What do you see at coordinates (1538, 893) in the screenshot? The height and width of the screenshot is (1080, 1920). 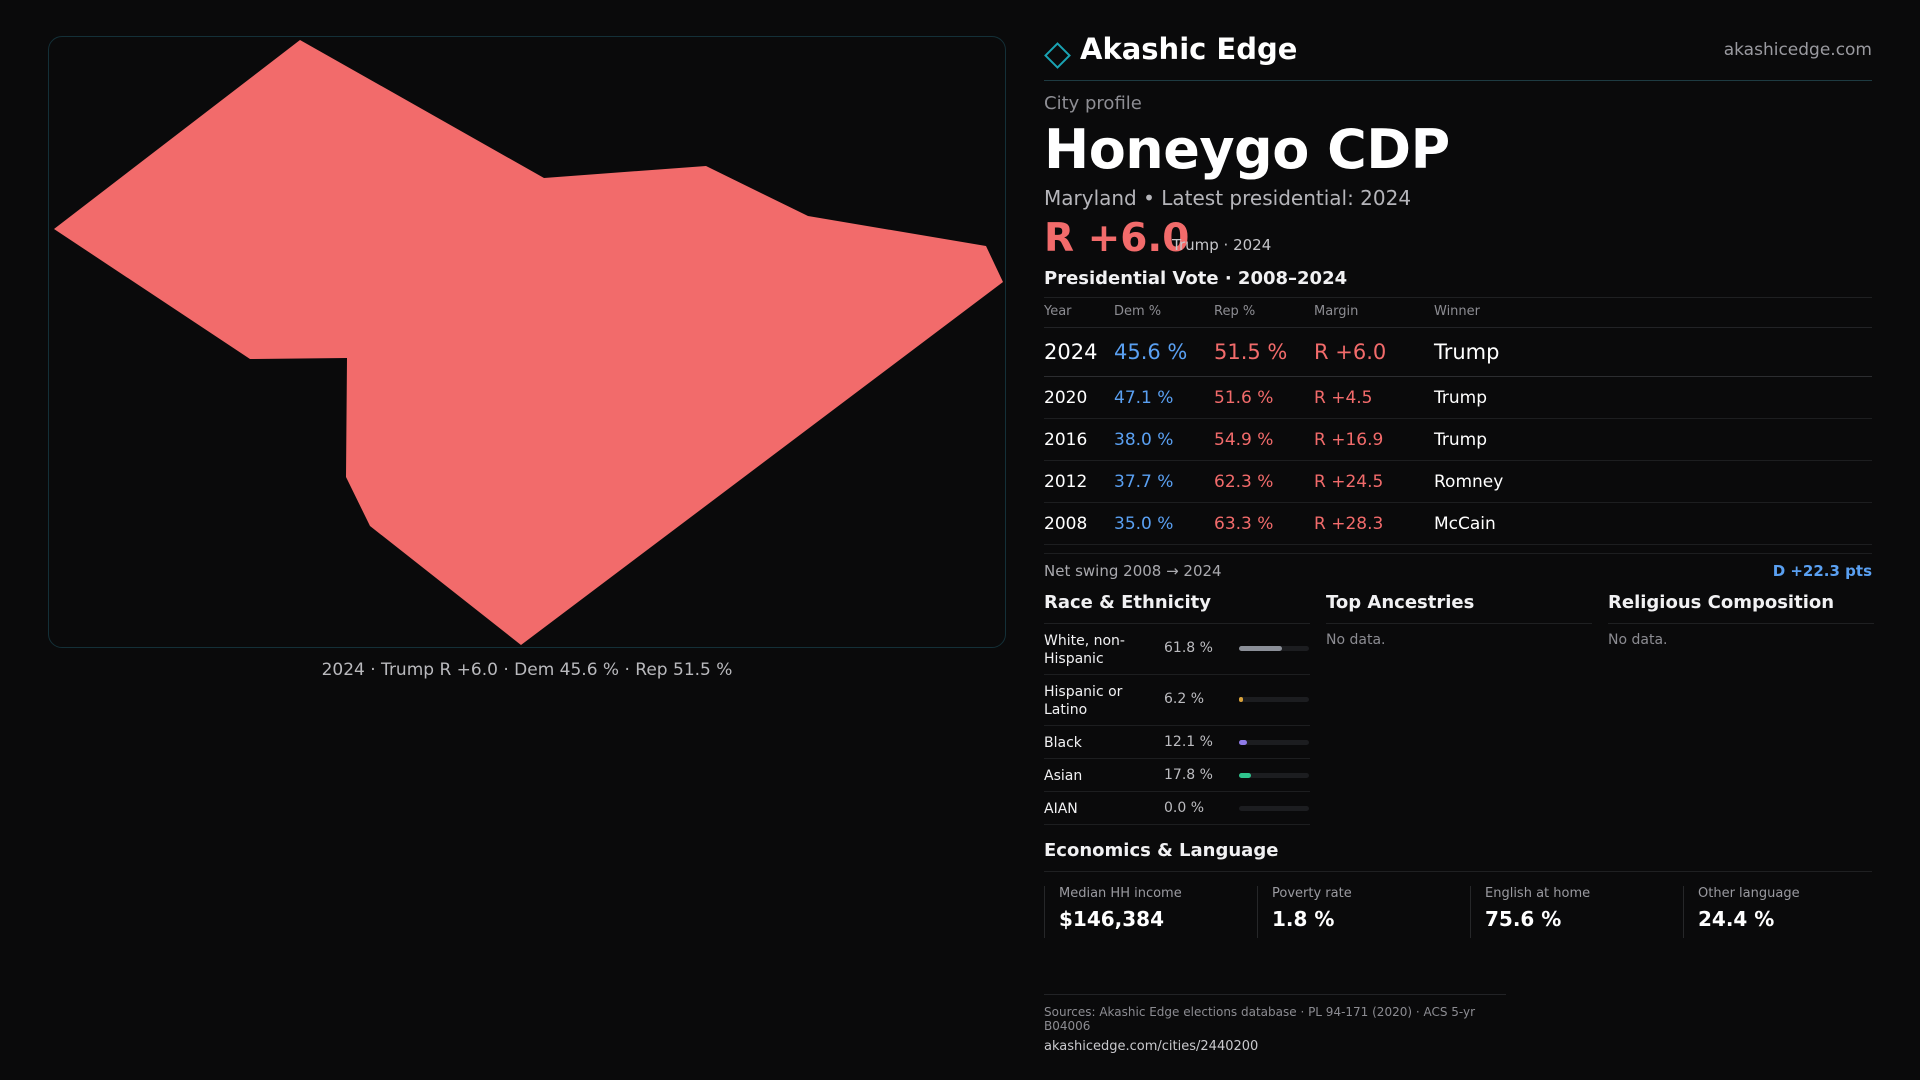 I see `stat-label: English at home` at bounding box center [1538, 893].